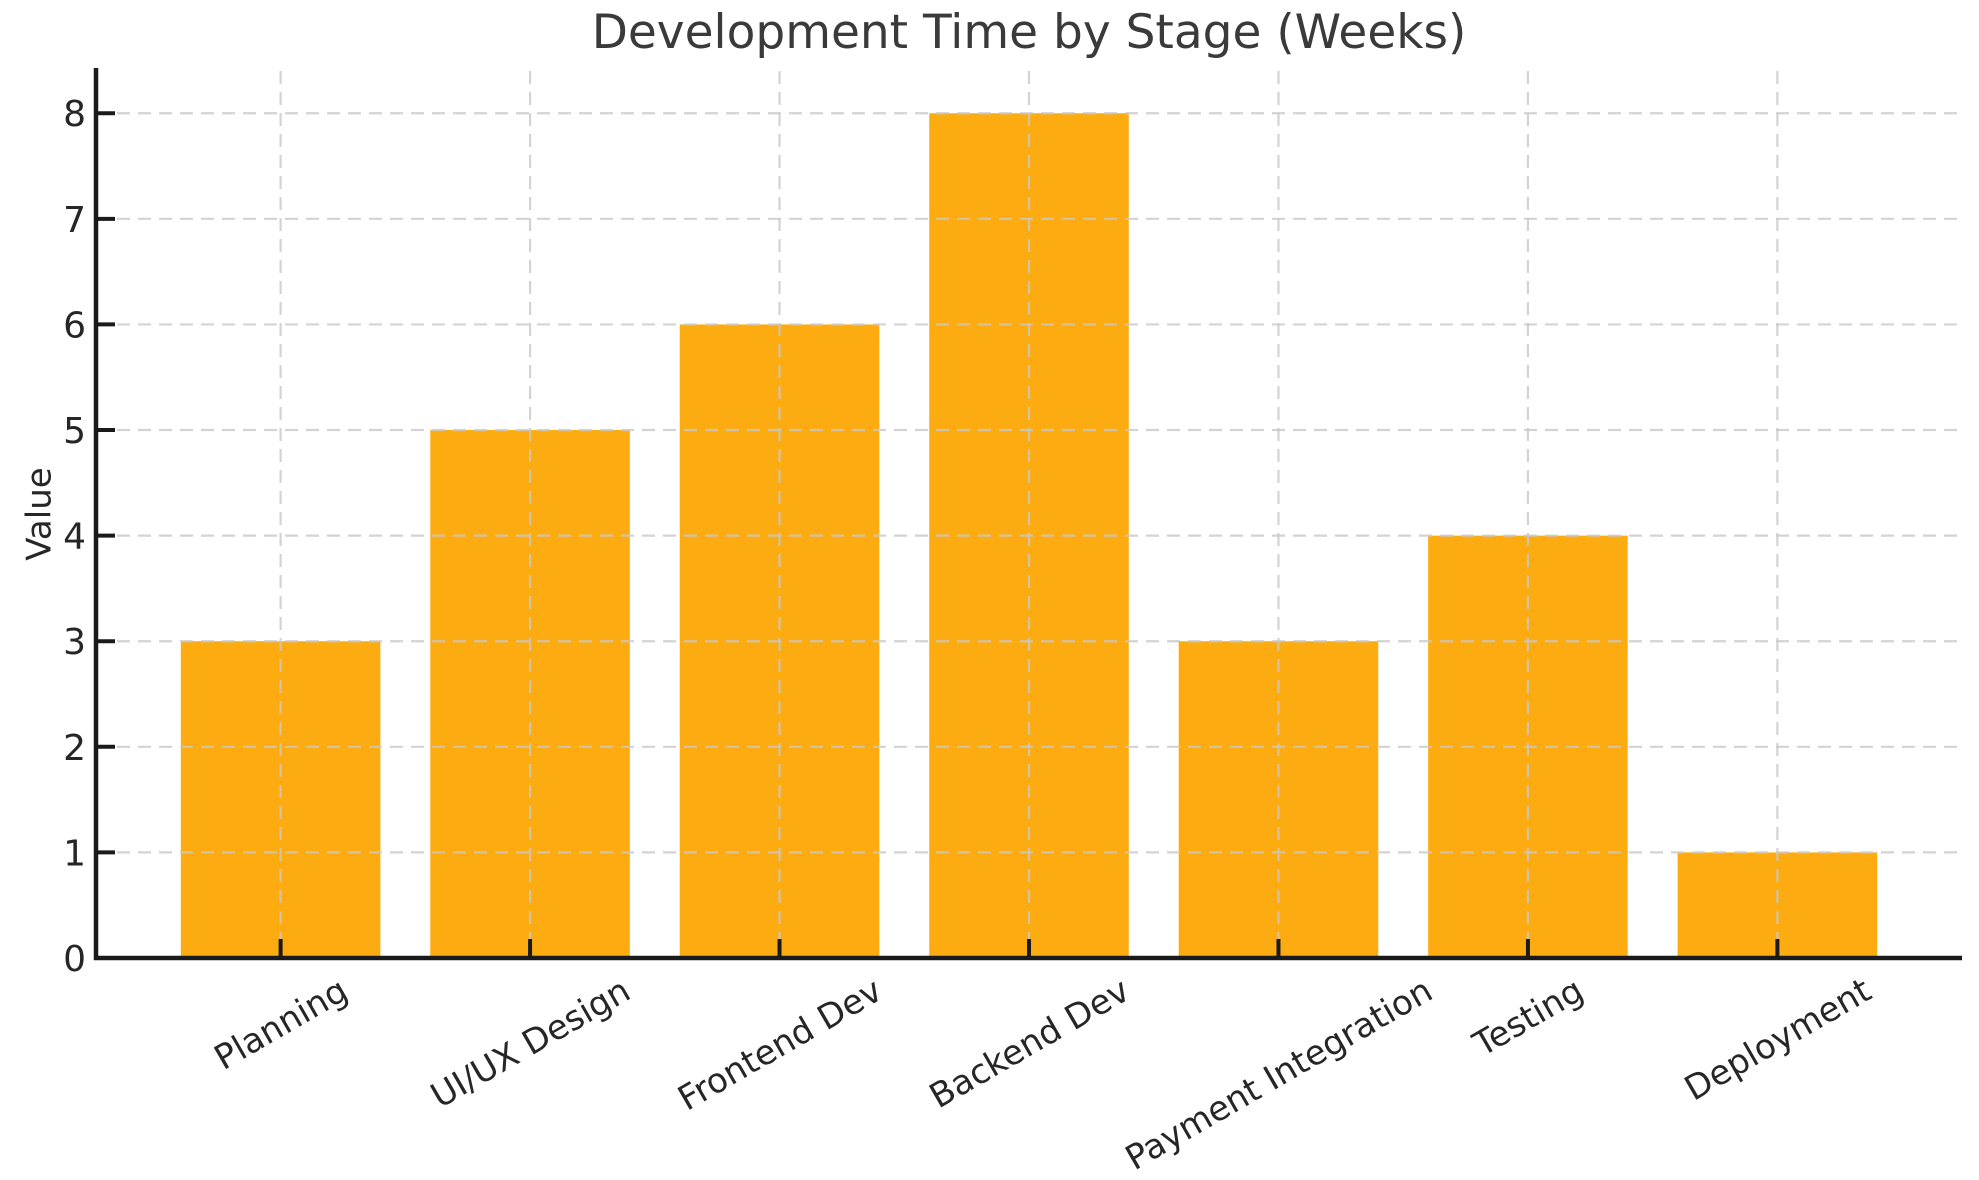  I want to click on y-axis-label: Value, so click(39, 513).